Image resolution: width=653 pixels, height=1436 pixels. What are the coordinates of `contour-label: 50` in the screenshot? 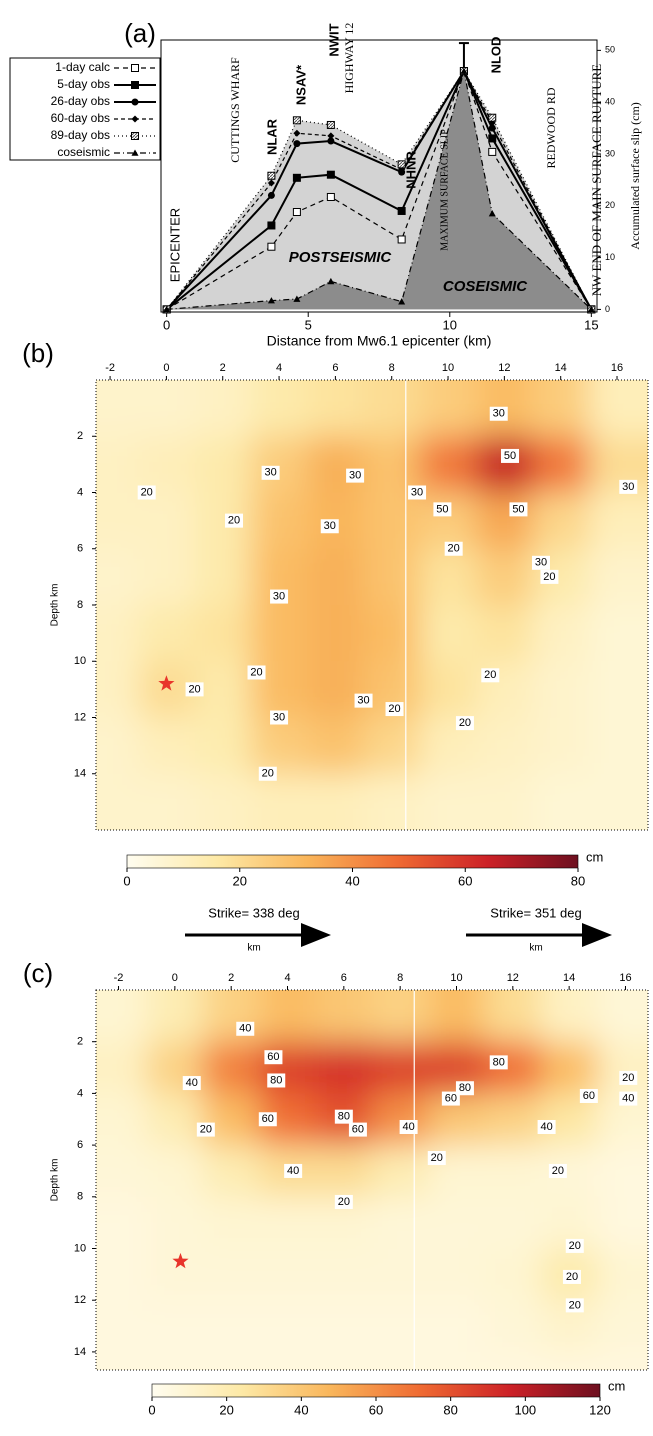 It's located at (518, 509).